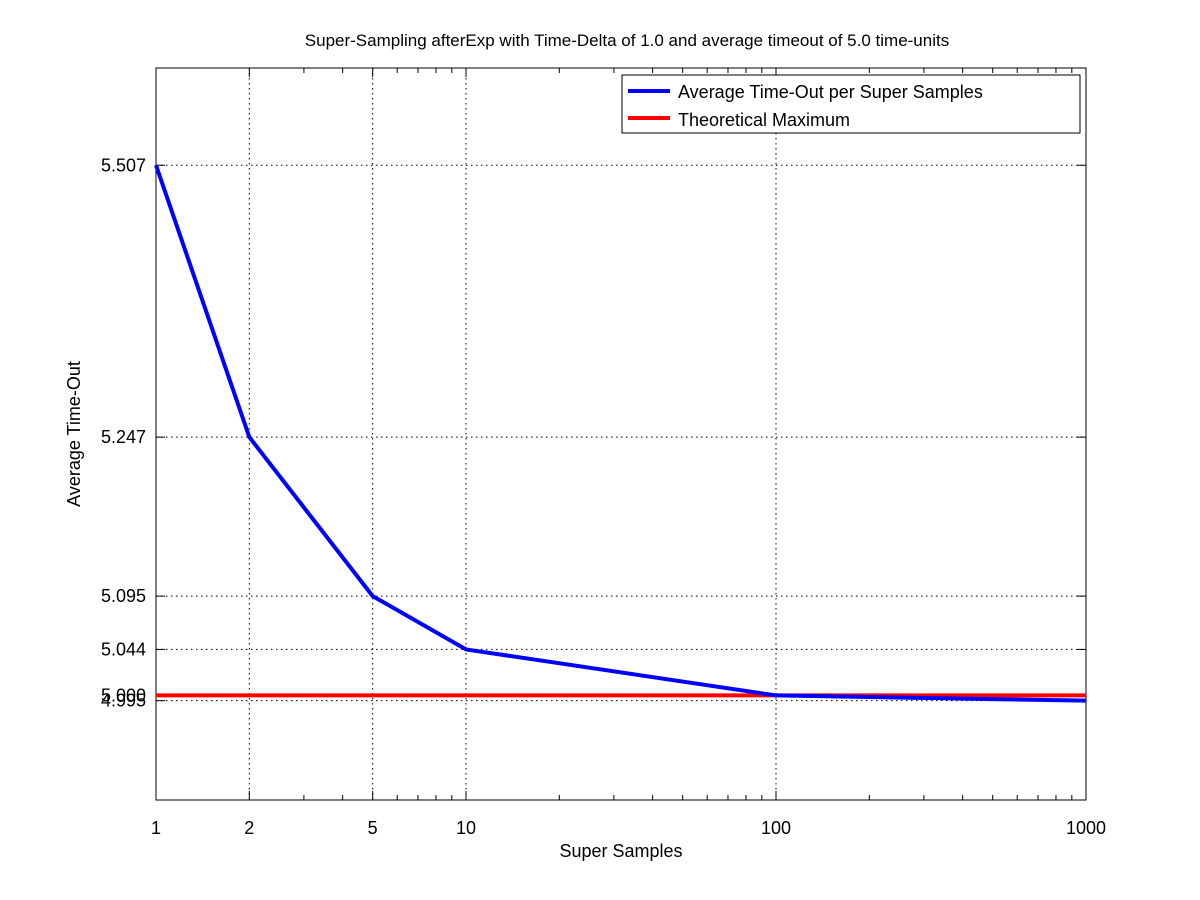  Describe the element at coordinates (620, 851) in the screenshot. I see `x-axis-label: Super Samples` at that location.